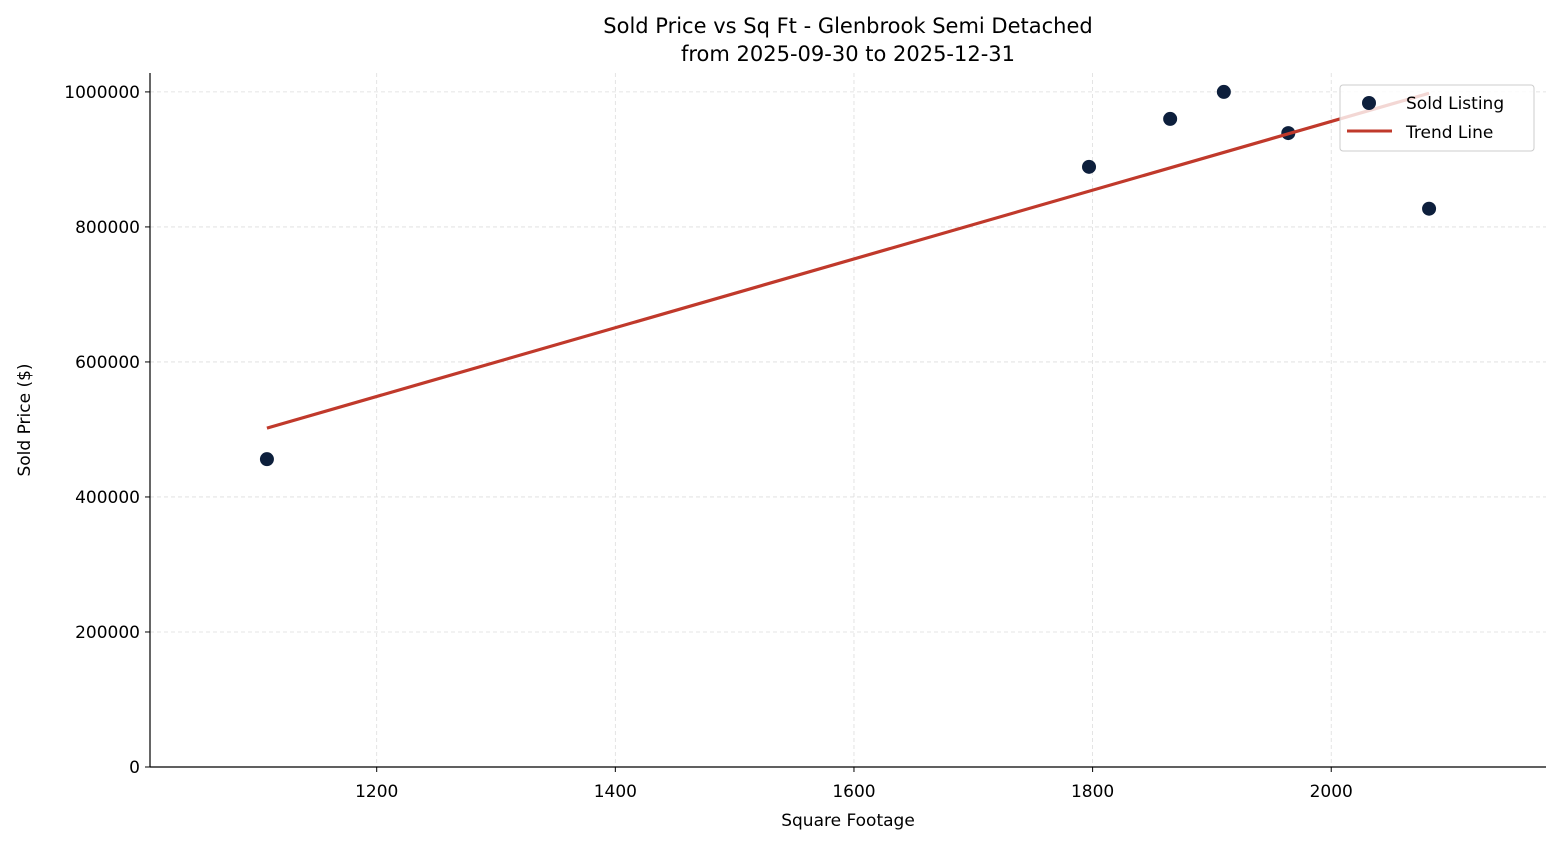 The height and width of the screenshot is (849, 1560). What do you see at coordinates (1369, 103) in the screenshot?
I see `legend-marker-sold-listing` at bounding box center [1369, 103].